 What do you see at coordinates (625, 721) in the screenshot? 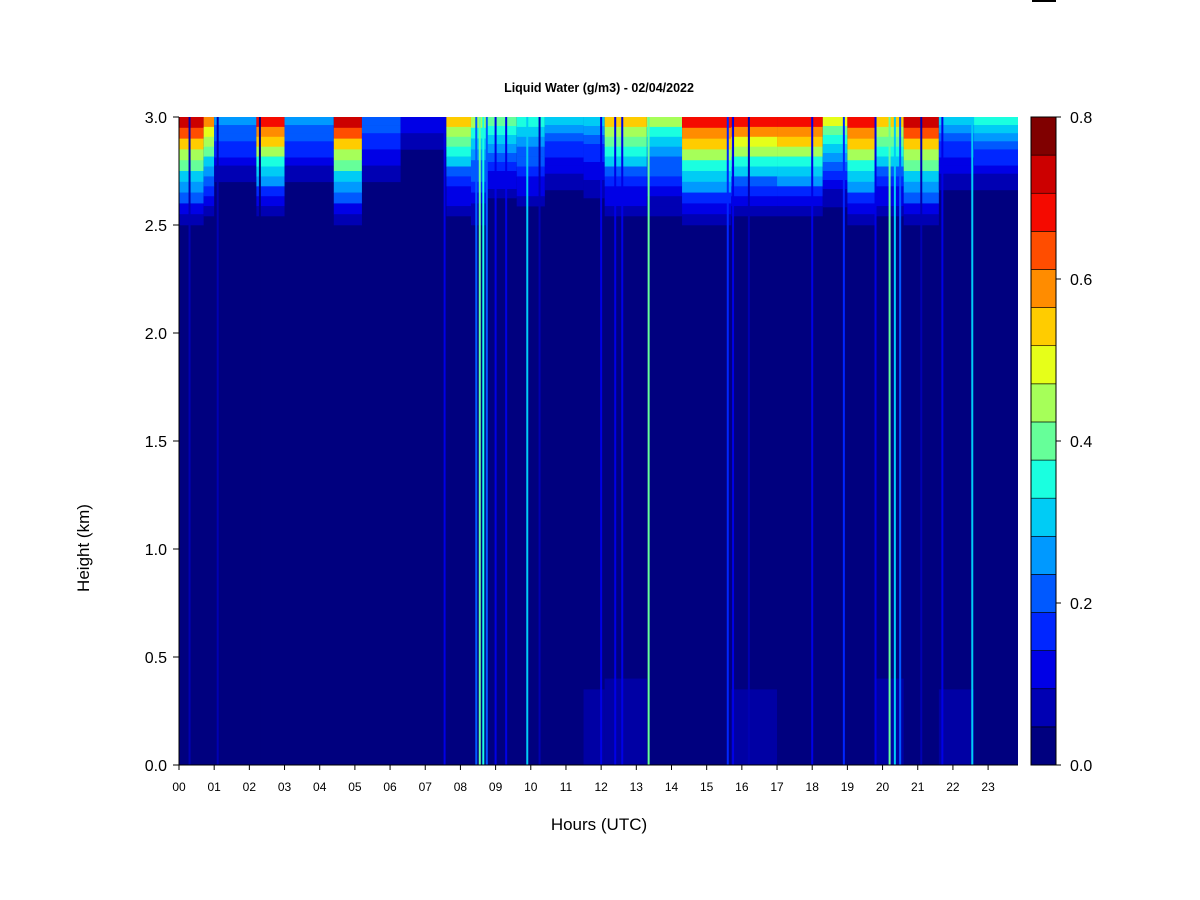
I see `lwc-lower-cell` at bounding box center [625, 721].